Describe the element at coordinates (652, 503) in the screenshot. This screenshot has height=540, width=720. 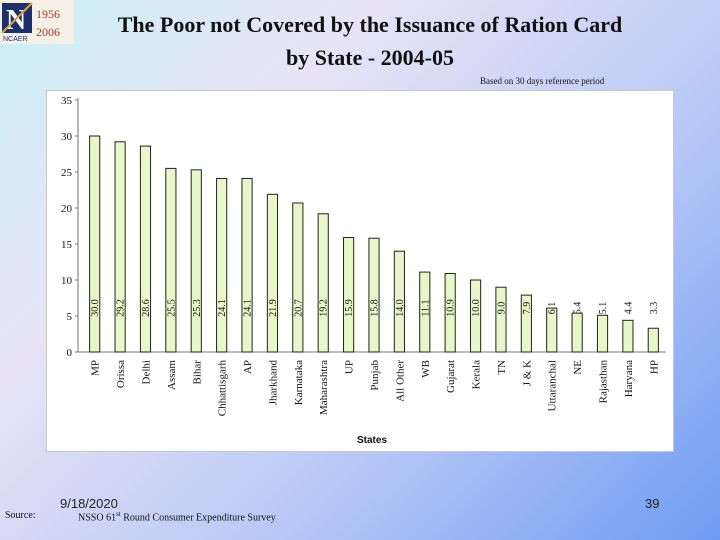
I see `page-number: 39` at that location.